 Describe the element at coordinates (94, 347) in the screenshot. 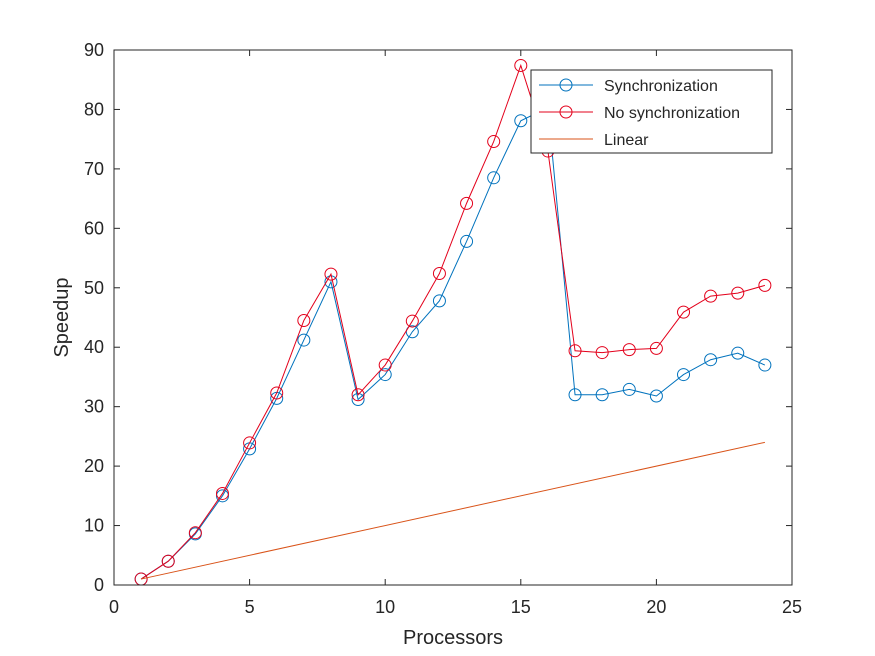

I see `y-tick-label: 40` at that location.